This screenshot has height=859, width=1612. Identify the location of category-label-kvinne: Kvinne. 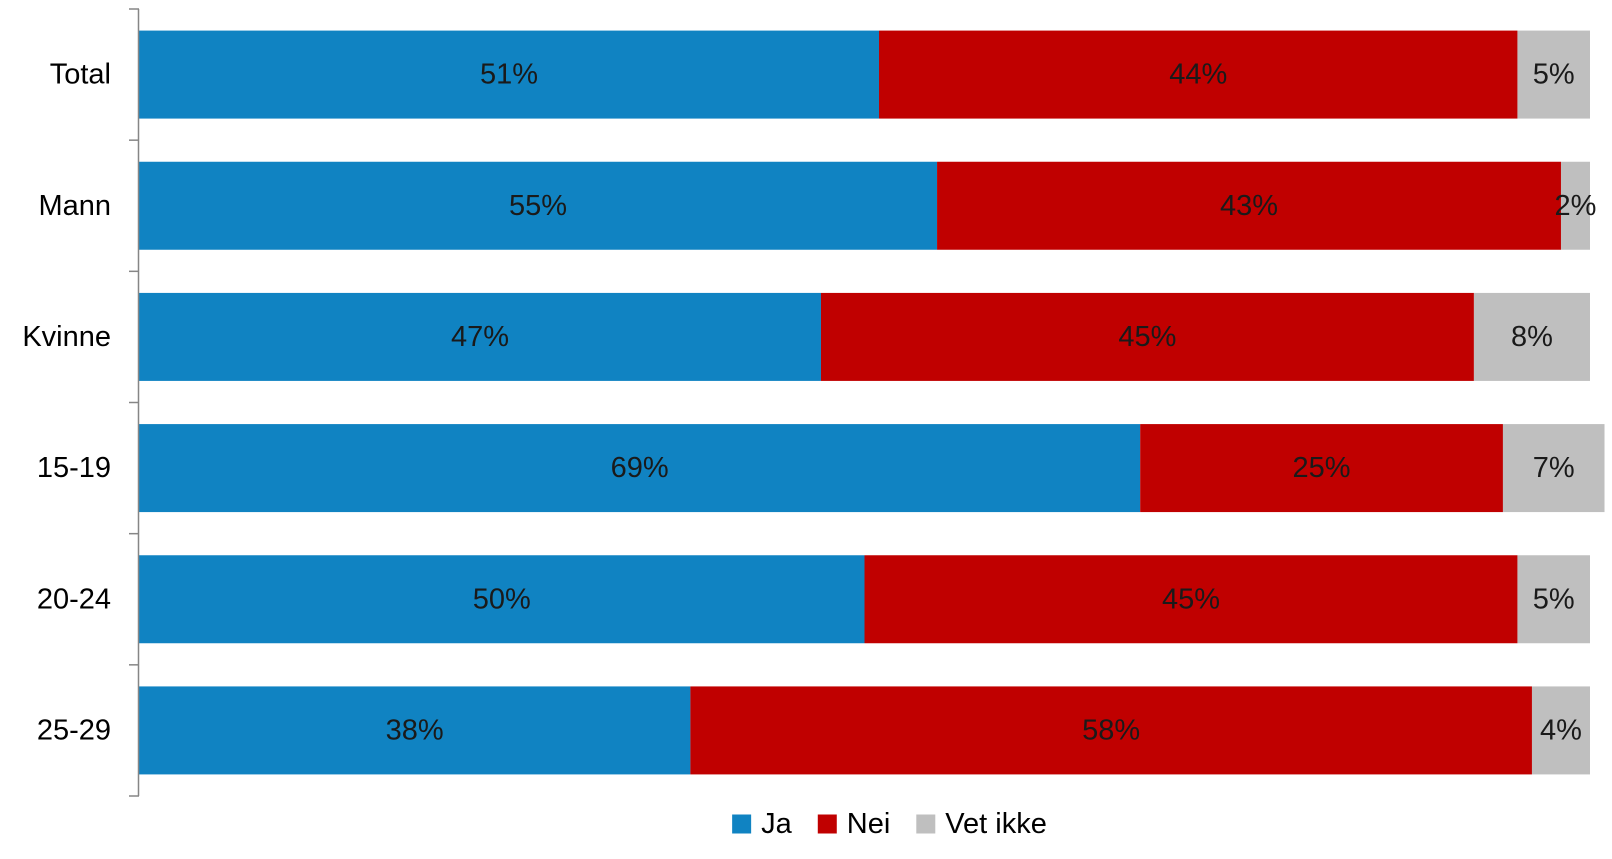
(66, 337).